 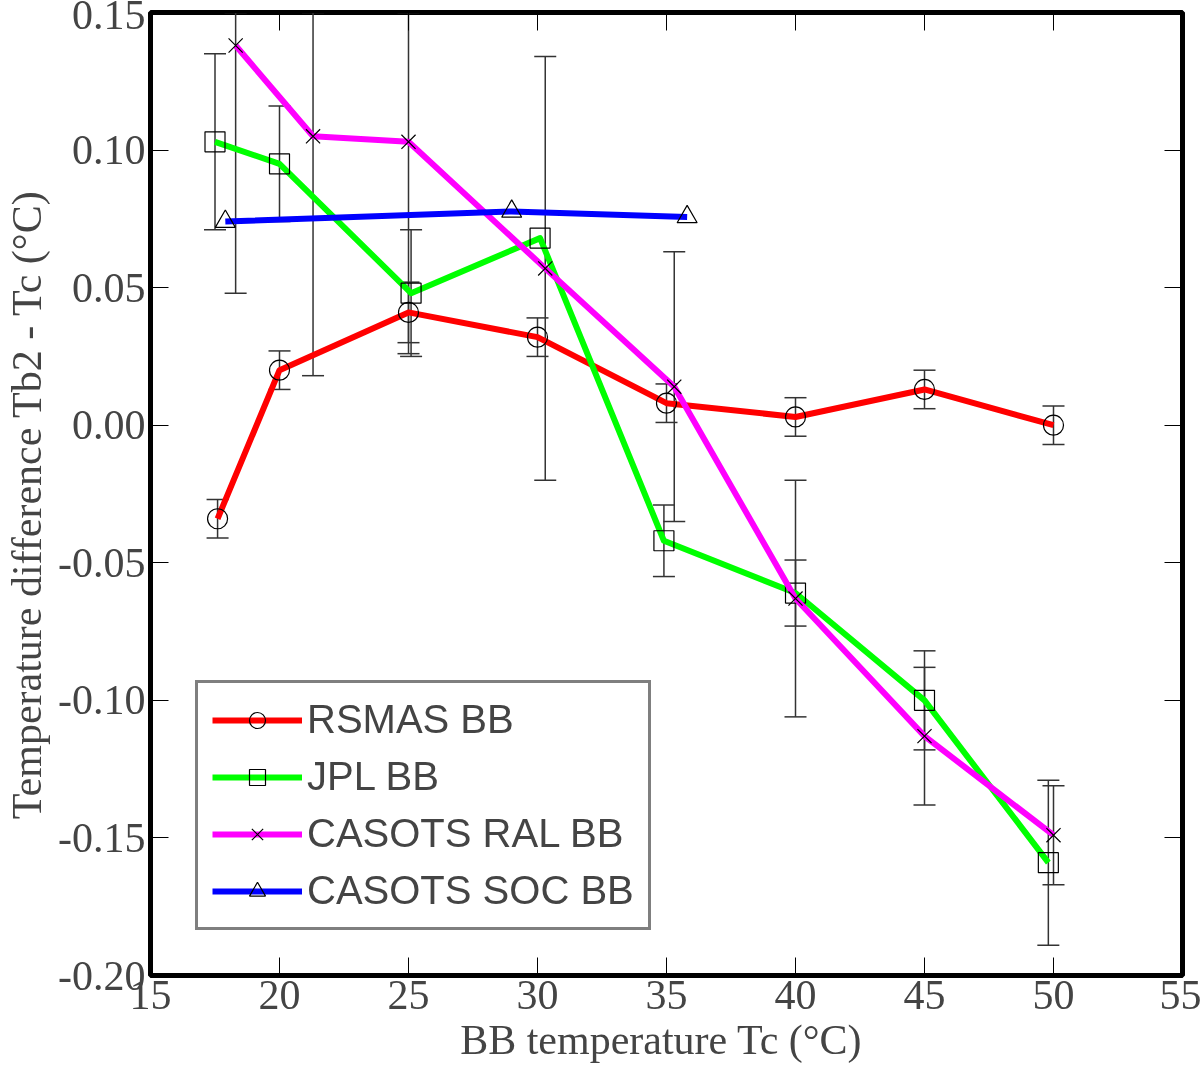 I want to click on y-tick-label: 0.10, so click(x=109, y=150).